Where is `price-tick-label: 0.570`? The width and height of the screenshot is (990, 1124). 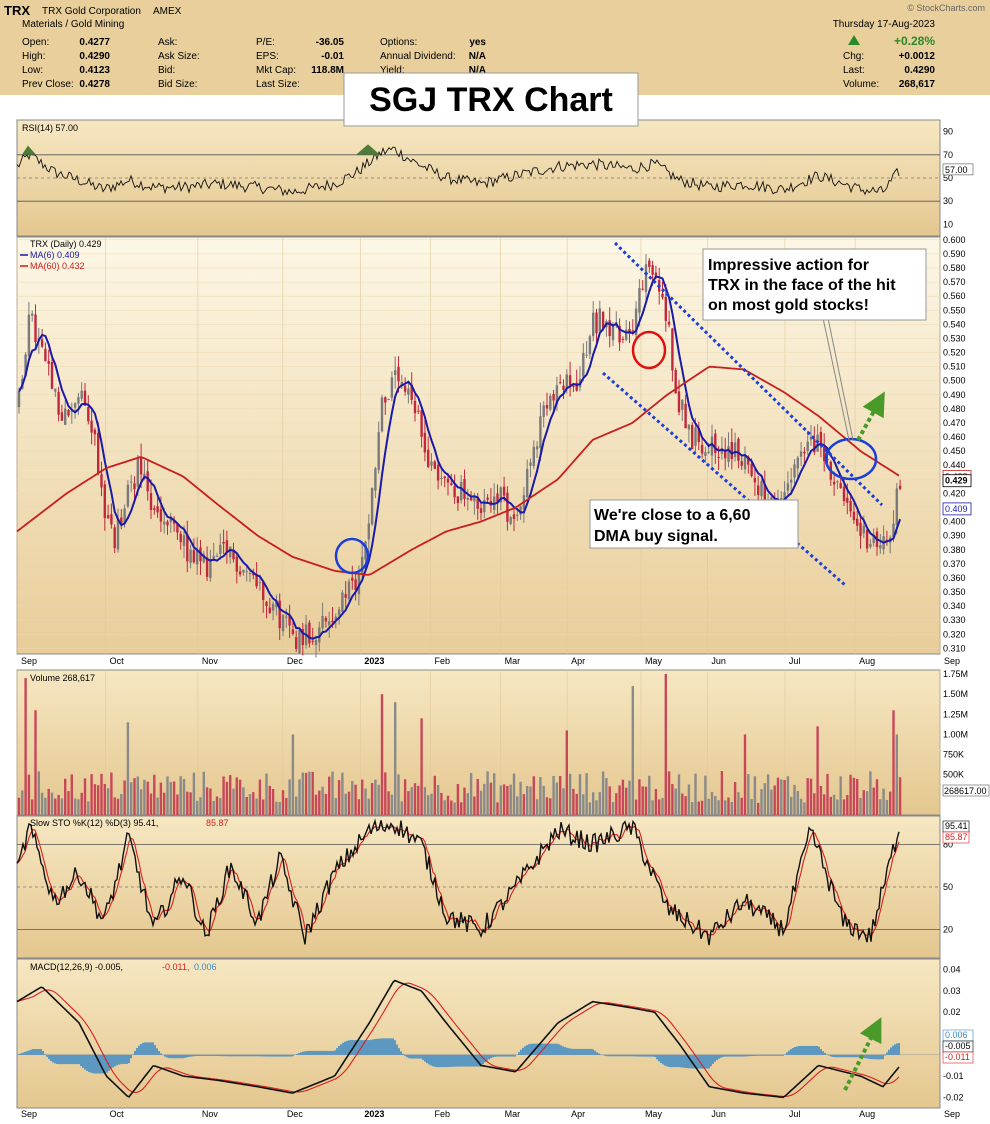 price-tick-label: 0.570 is located at coordinates (954, 282).